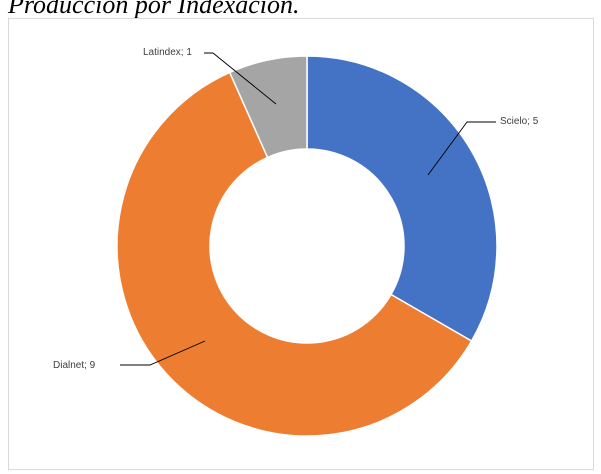 The image size is (601, 474). What do you see at coordinates (240, 78) in the screenshot?
I see `leader-line-latindex` at bounding box center [240, 78].